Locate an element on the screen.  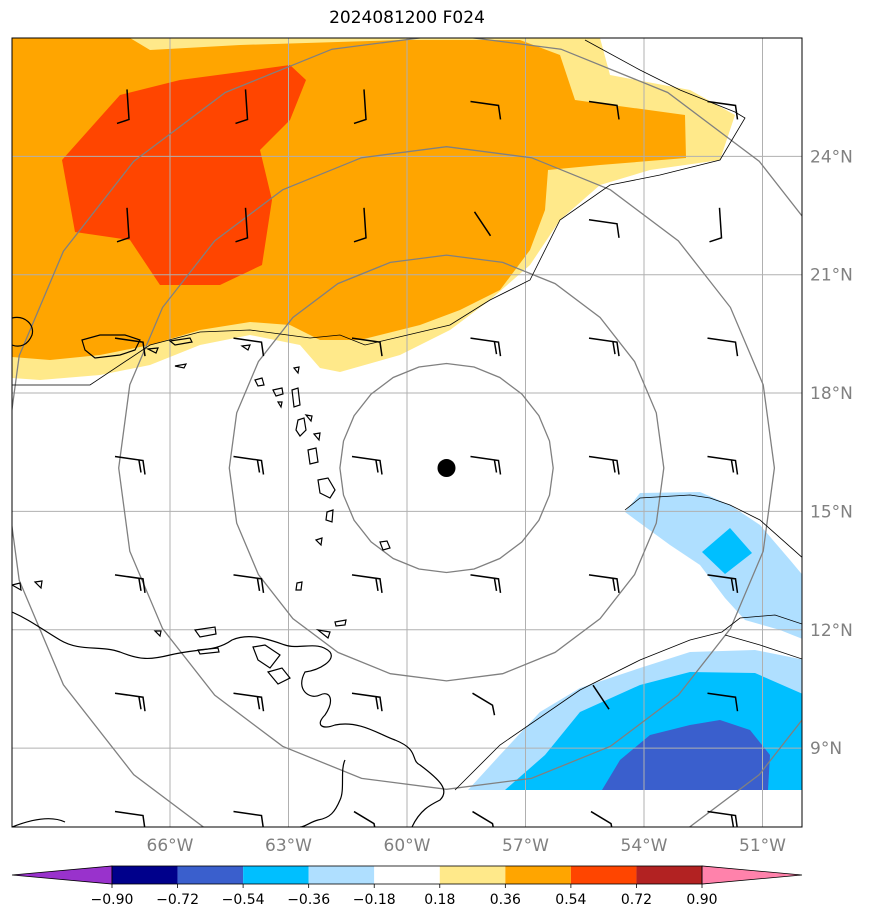
longitude-tick-label: 66°W is located at coordinates (170, 846).